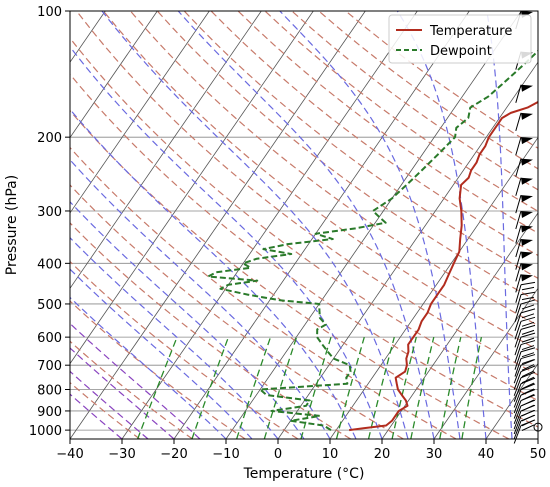 Image resolution: width=550 pixels, height=487 pixels. Describe the element at coordinates (434, 454) in the screenshot. I see `x-tick-label: 30` at that location.